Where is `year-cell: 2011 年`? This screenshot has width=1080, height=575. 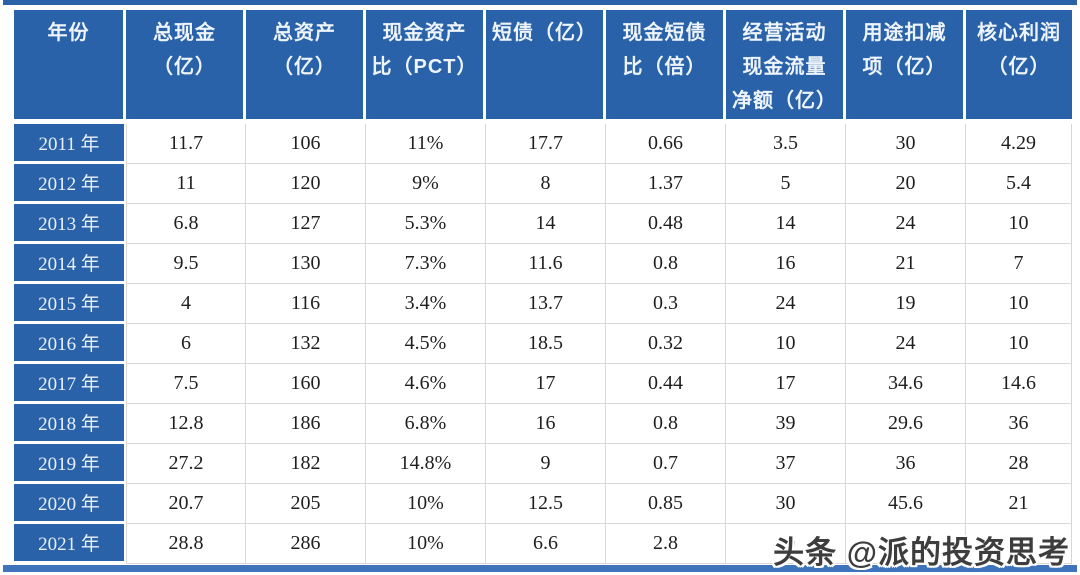
year-cell: 2011 年 is located at coordinates (70, 144).